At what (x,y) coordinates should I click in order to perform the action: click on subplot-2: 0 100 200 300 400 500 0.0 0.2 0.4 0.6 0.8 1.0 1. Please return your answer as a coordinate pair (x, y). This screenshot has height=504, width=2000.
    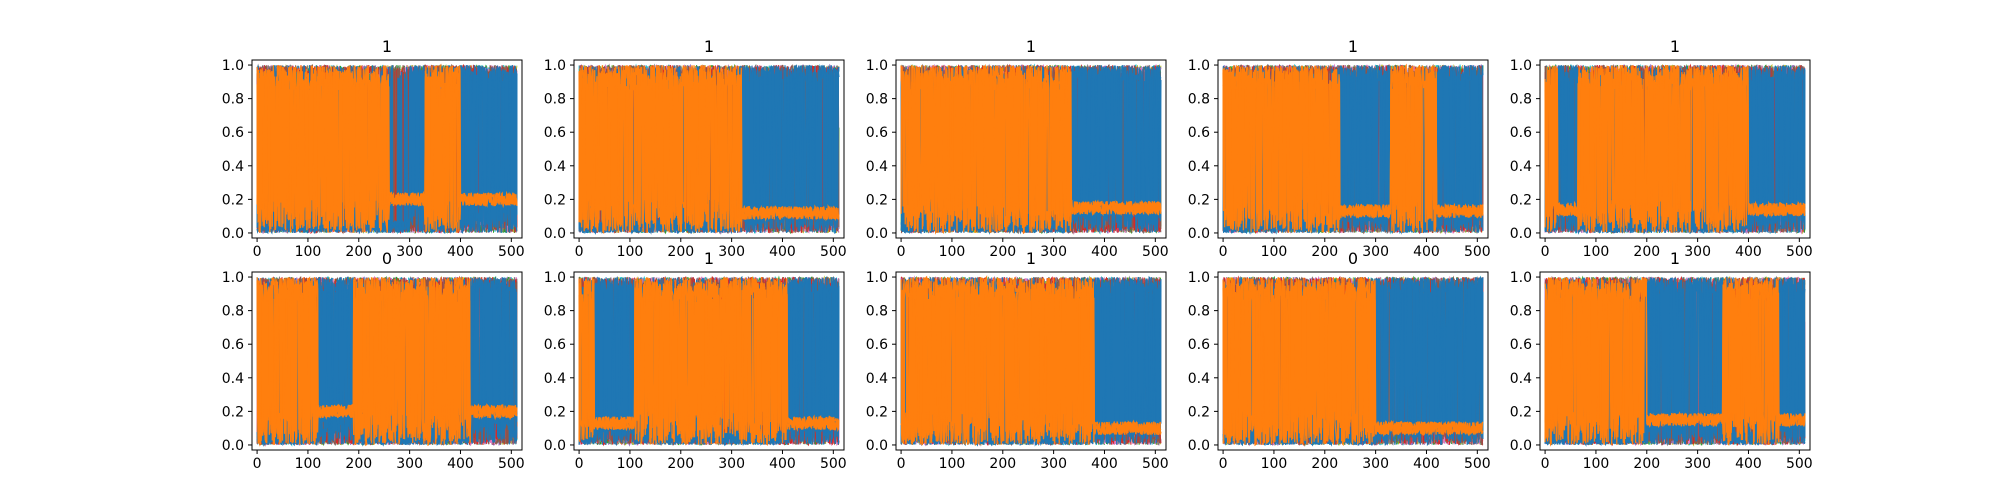
    Looking at the image, I should click on (1017, 148).